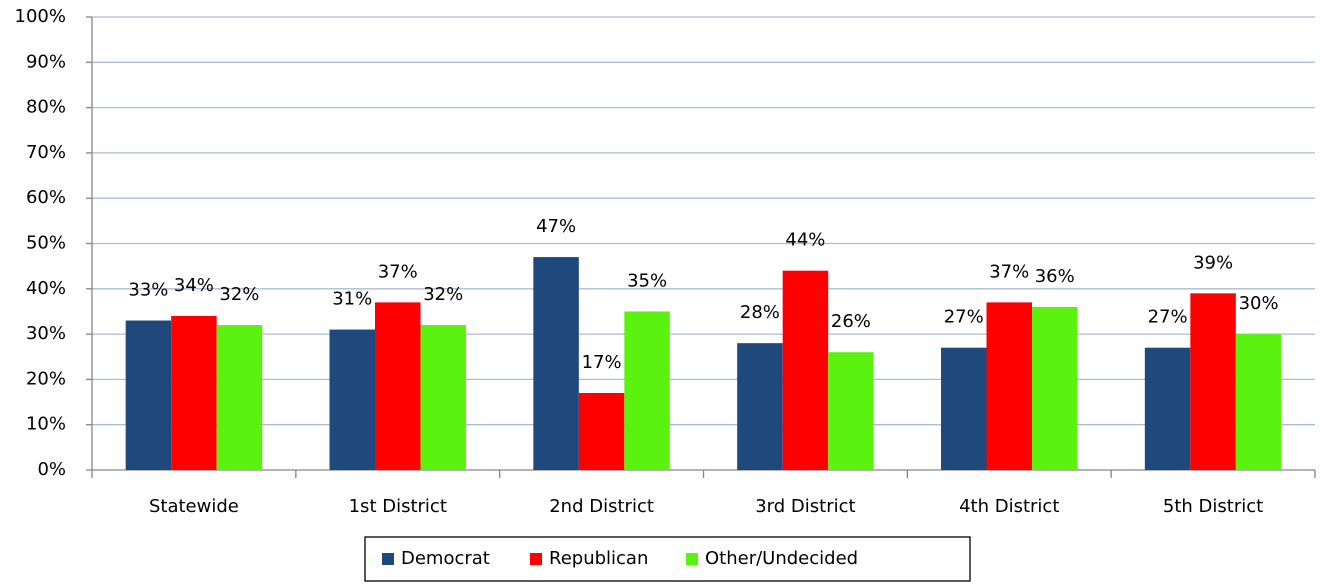  Describe the element at coordinates (851, 321) in the screenshot. I see `value-label: 26%` at that location.